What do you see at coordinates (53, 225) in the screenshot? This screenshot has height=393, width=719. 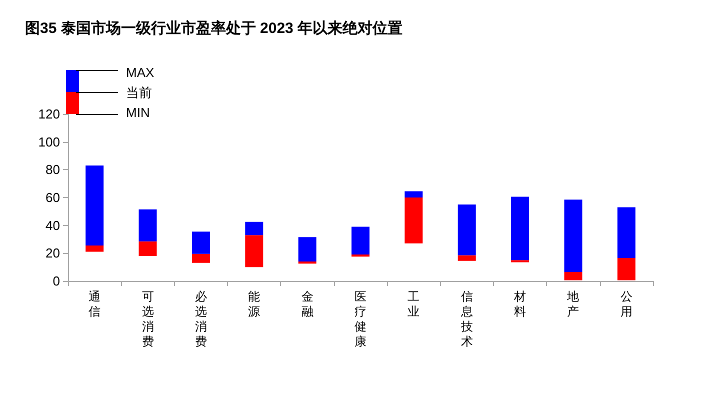 I see `y-tick-label: 40` at bounding box center [53, 225].